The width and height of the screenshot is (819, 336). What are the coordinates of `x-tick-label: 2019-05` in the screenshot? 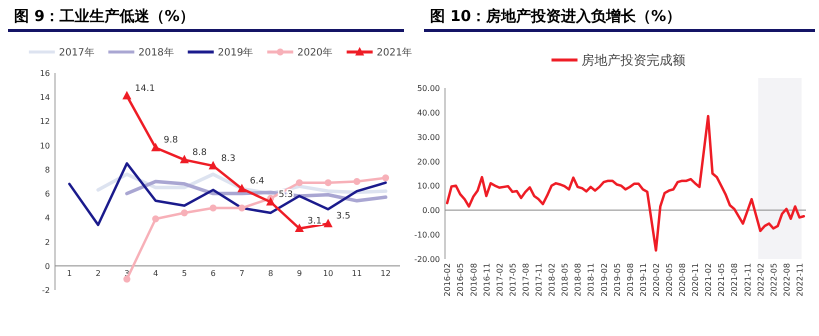 It's located at (617, 279).